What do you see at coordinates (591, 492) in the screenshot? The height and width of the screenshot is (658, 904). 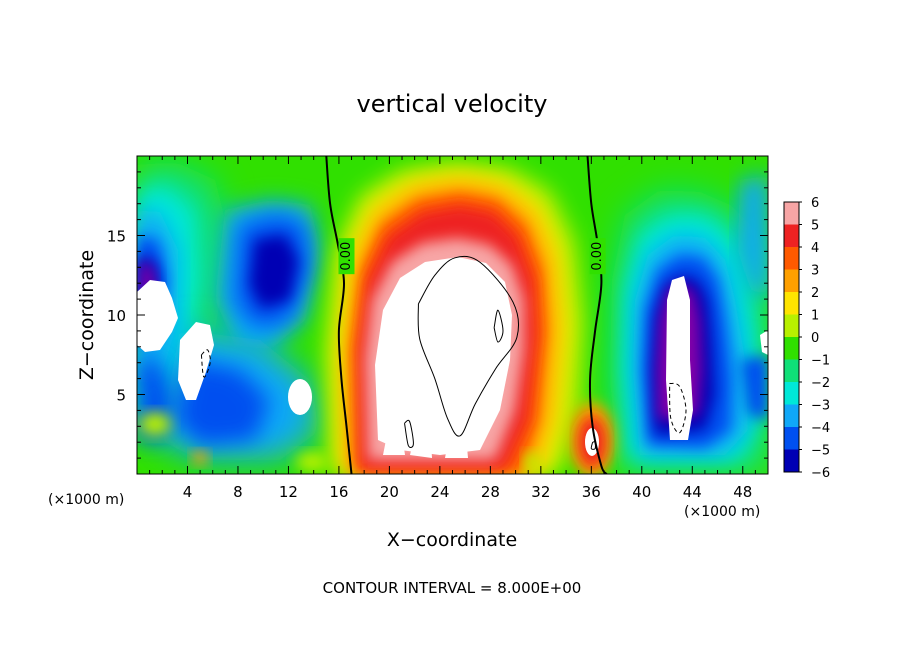 I see `x-tick-label-36: 36` at bounding box center [591, 492].